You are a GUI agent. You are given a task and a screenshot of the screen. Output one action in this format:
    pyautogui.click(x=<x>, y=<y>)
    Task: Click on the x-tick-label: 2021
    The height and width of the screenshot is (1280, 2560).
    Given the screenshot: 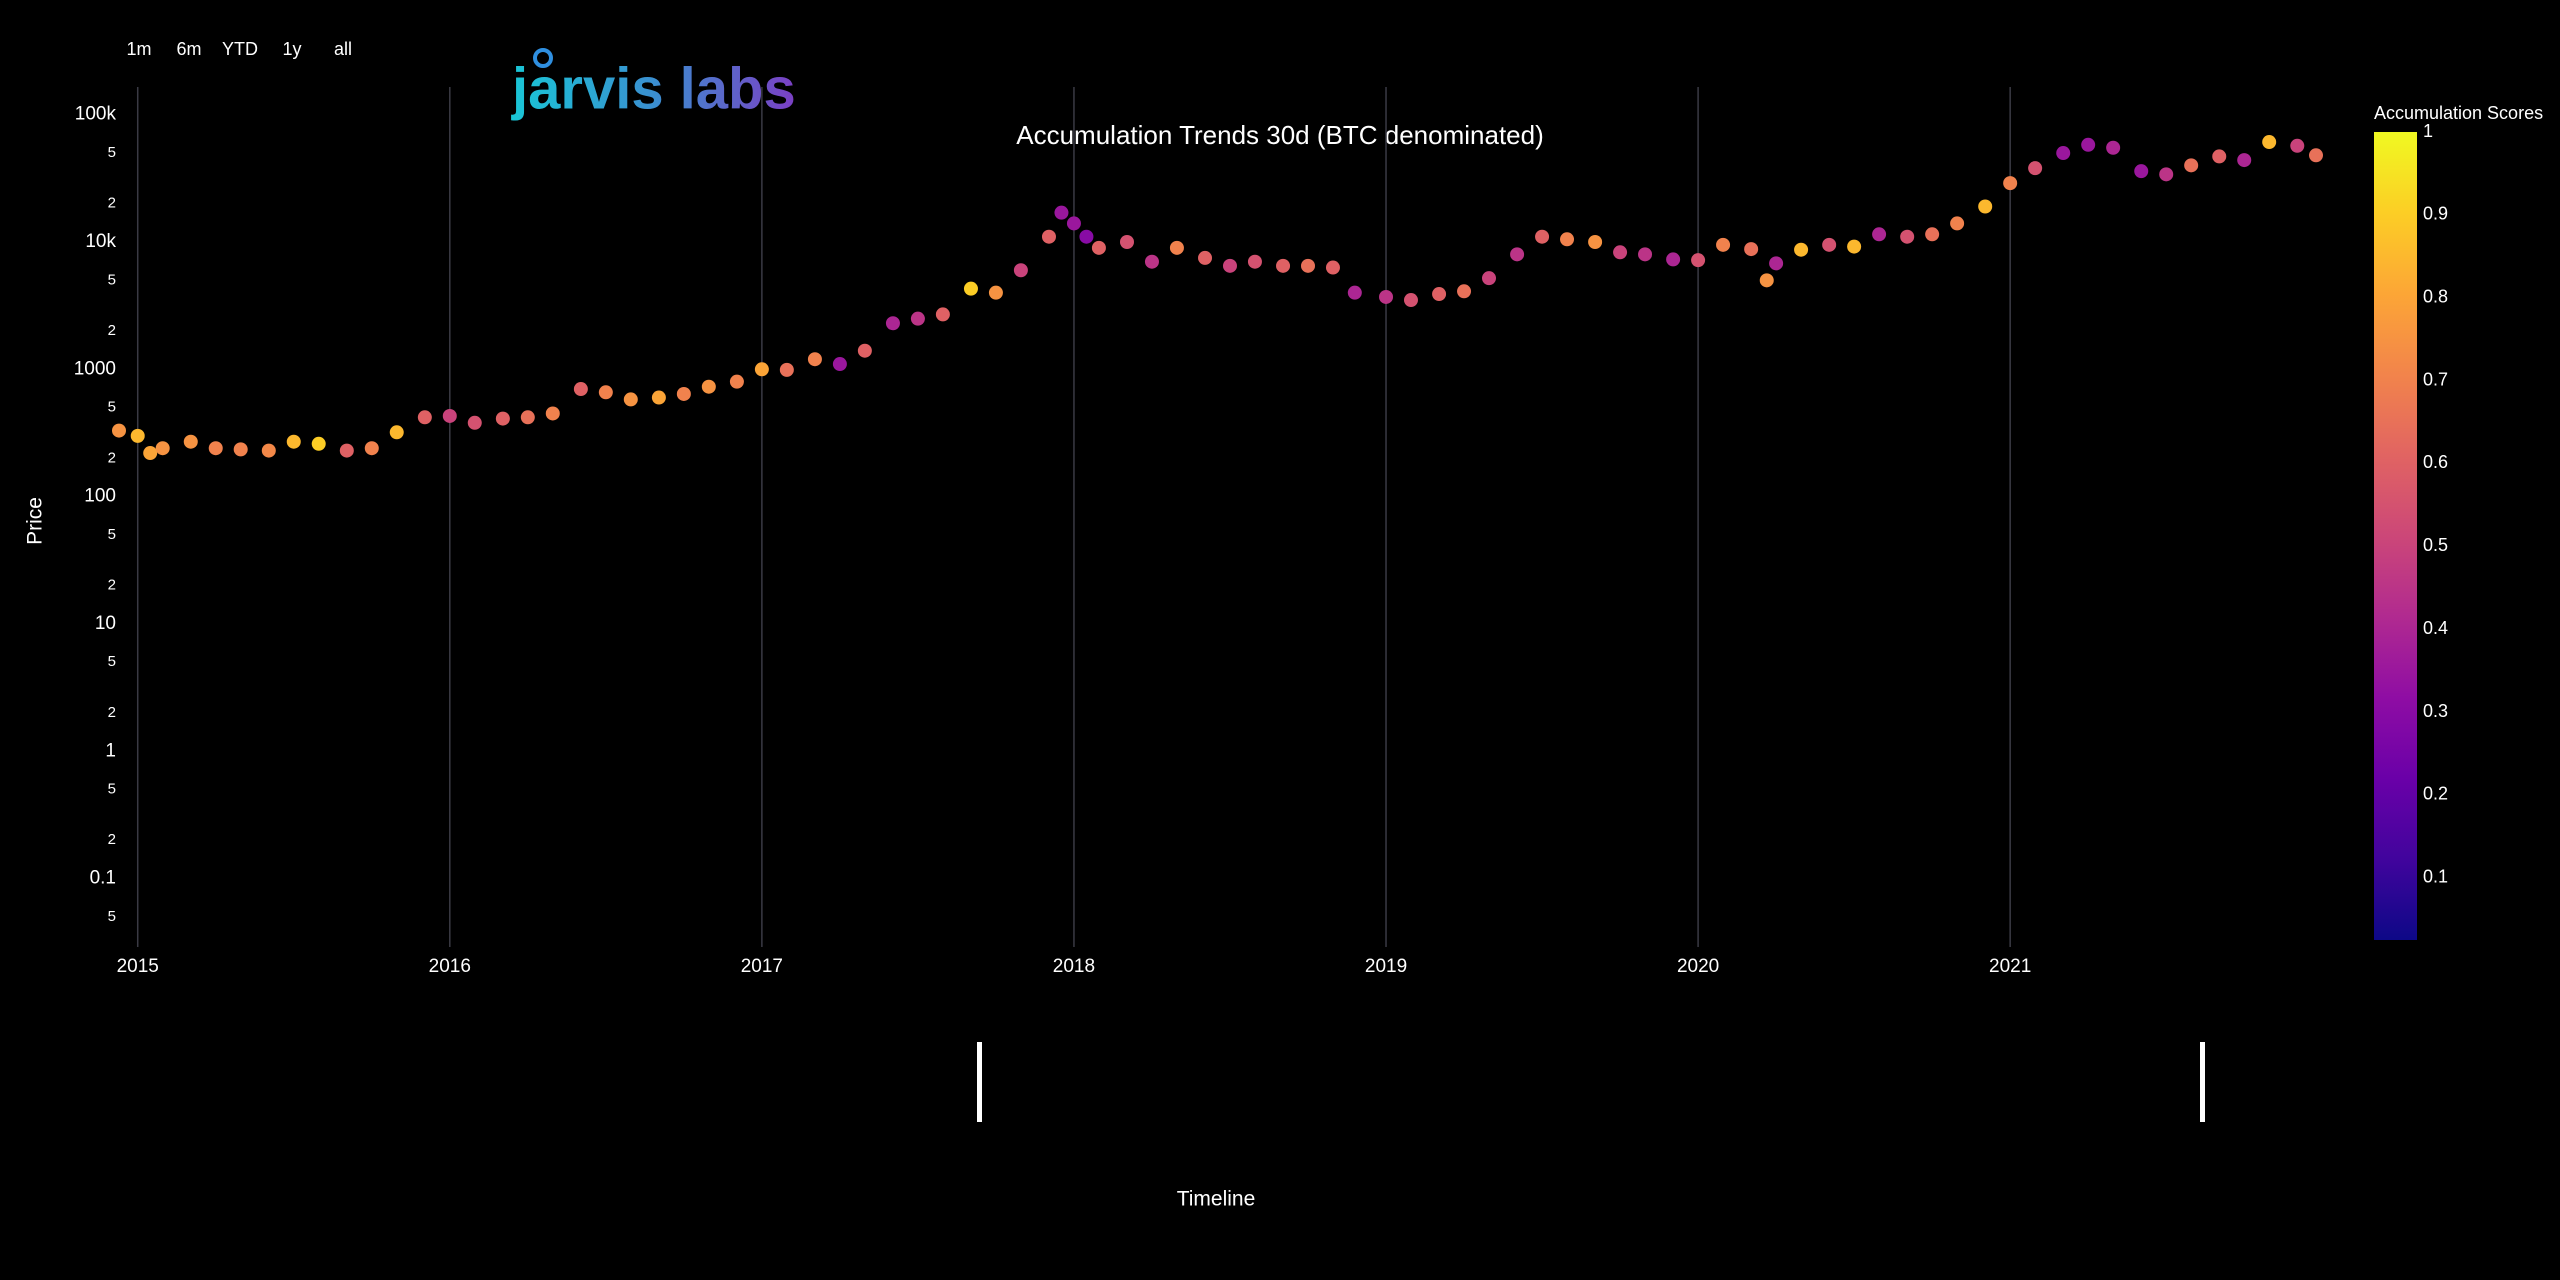 What is the action you would take?
    pyautogui.click(x=2010, y=966)
    